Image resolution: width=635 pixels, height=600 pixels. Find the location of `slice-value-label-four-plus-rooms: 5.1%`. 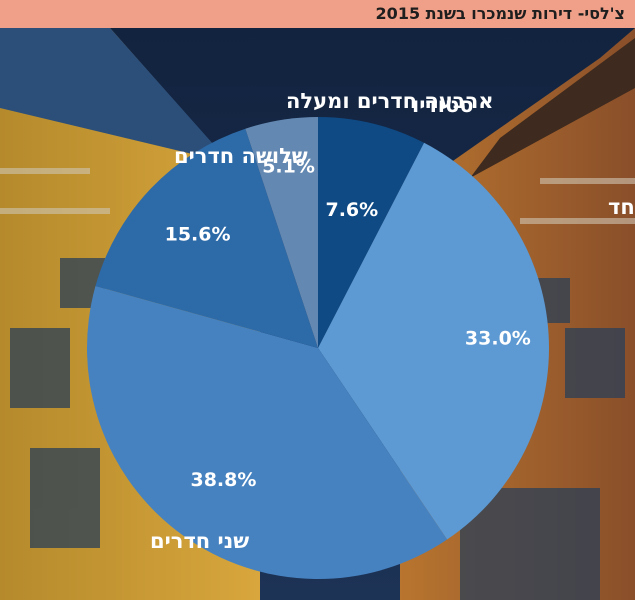

slice-value-label-four-plus-rooms: 5.1% is located at coordinates (288, 167).